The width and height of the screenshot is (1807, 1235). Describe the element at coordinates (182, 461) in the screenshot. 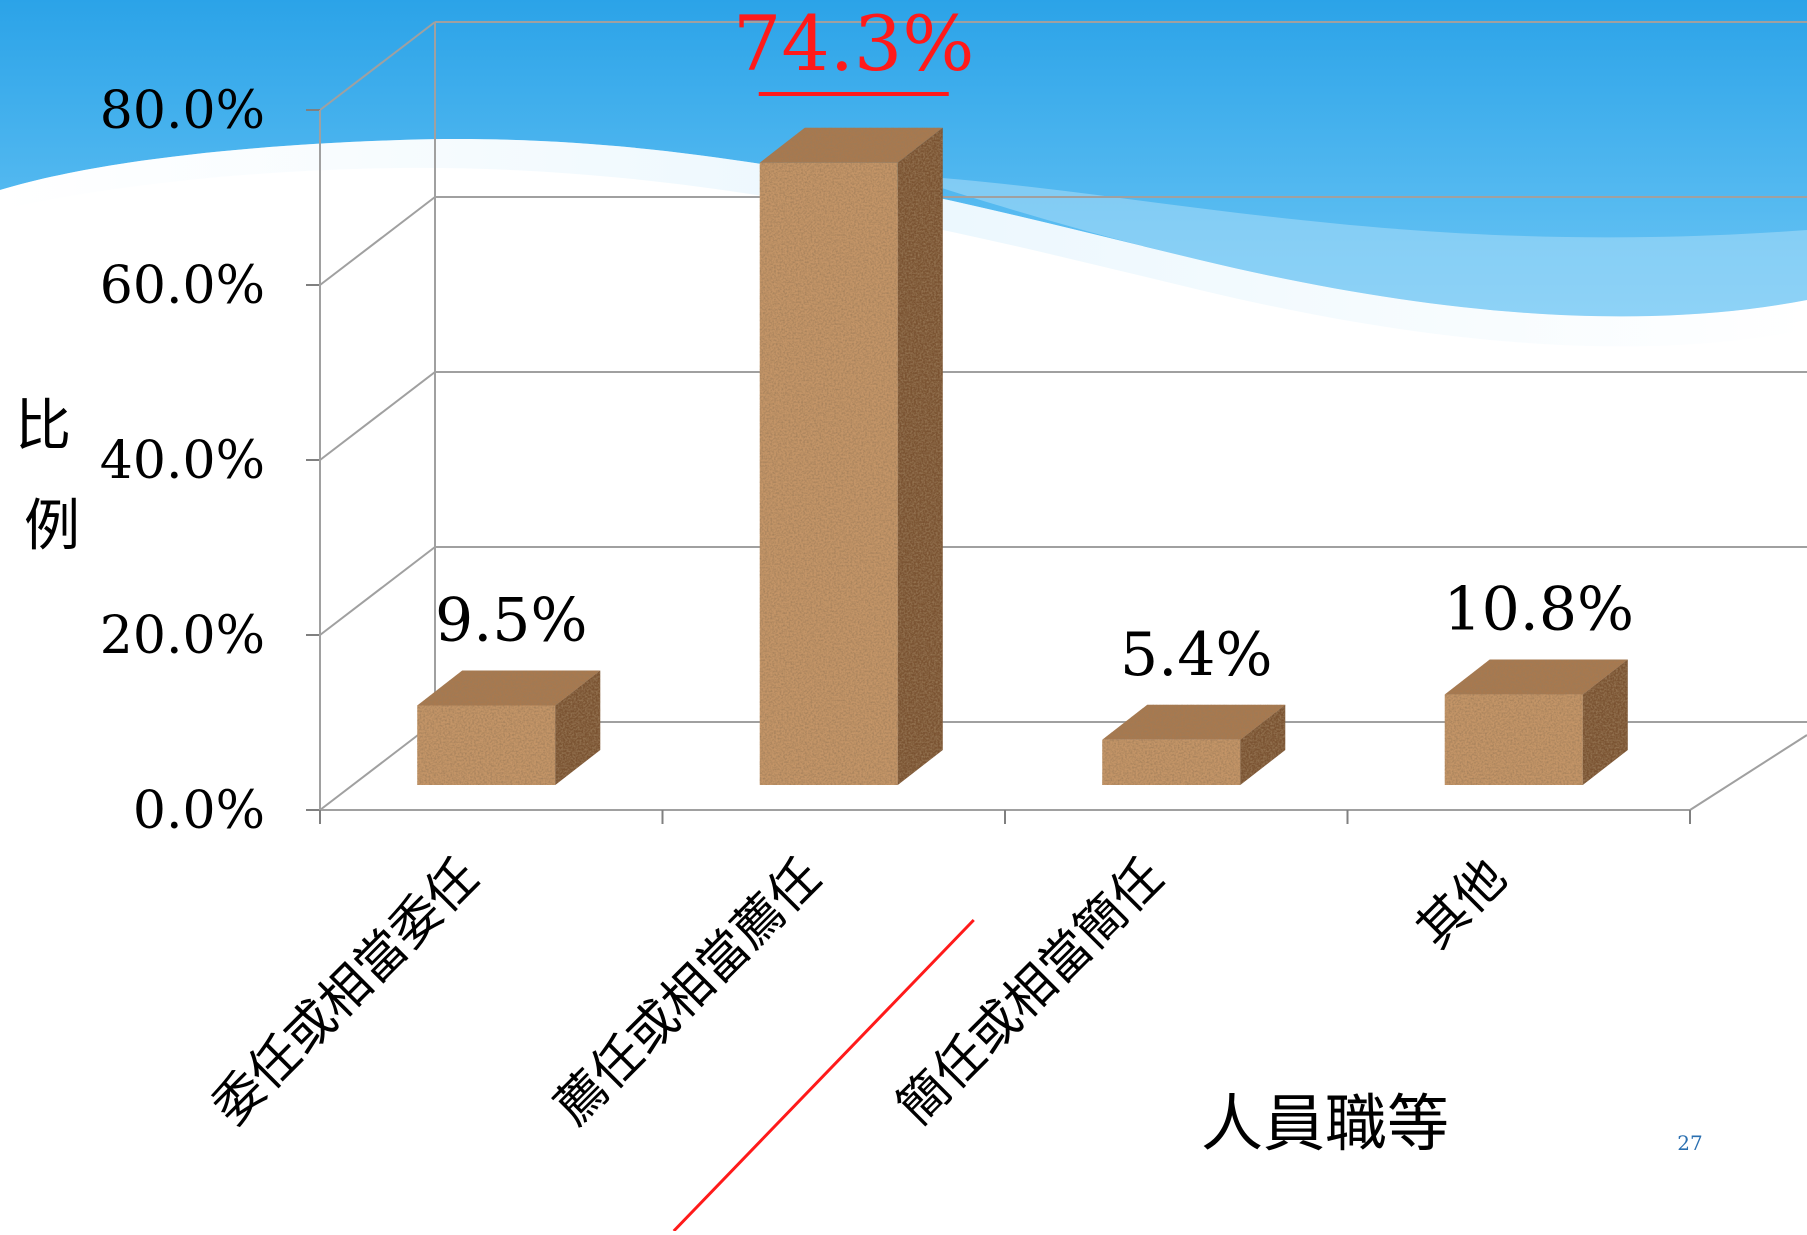

I see `y-tick-label: 40.0%` at that location.